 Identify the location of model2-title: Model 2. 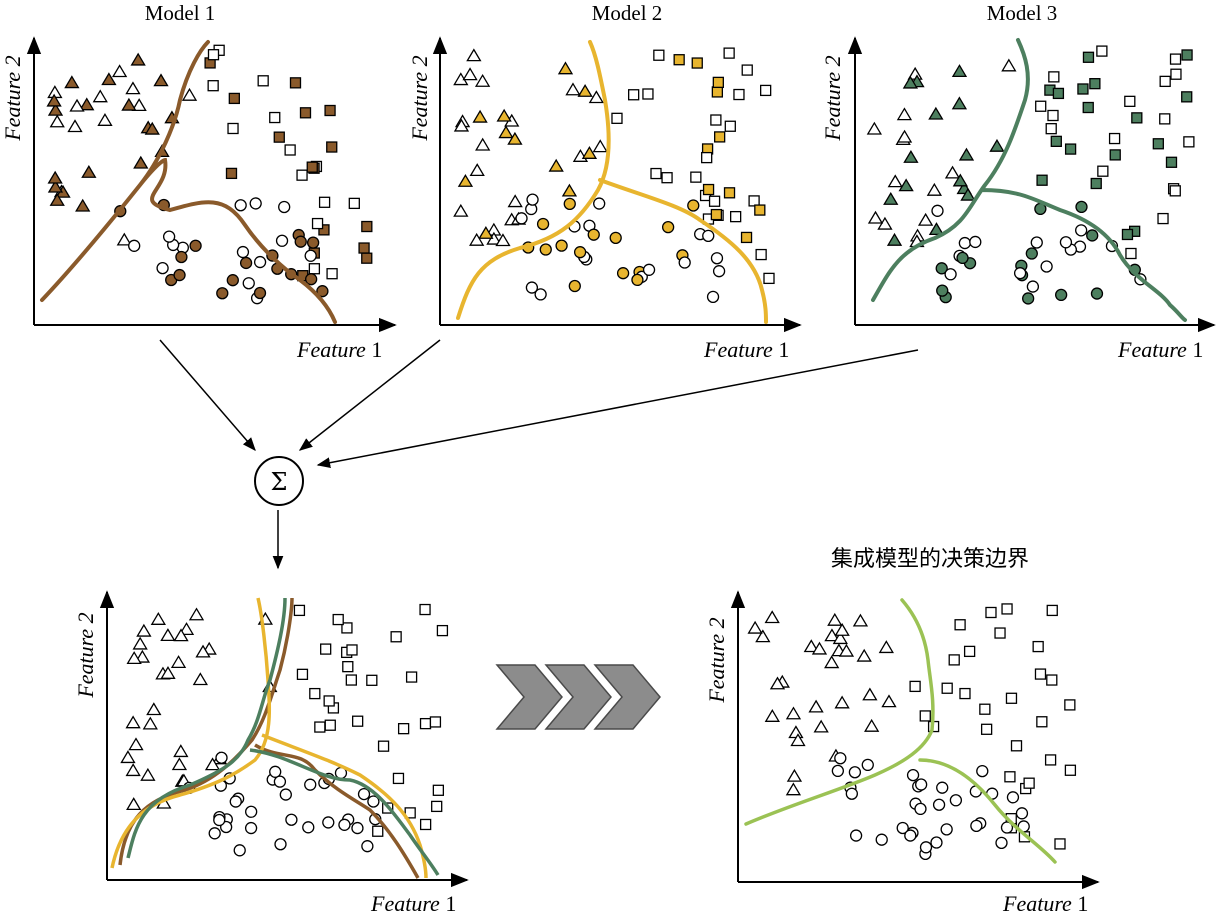
(627, 13).